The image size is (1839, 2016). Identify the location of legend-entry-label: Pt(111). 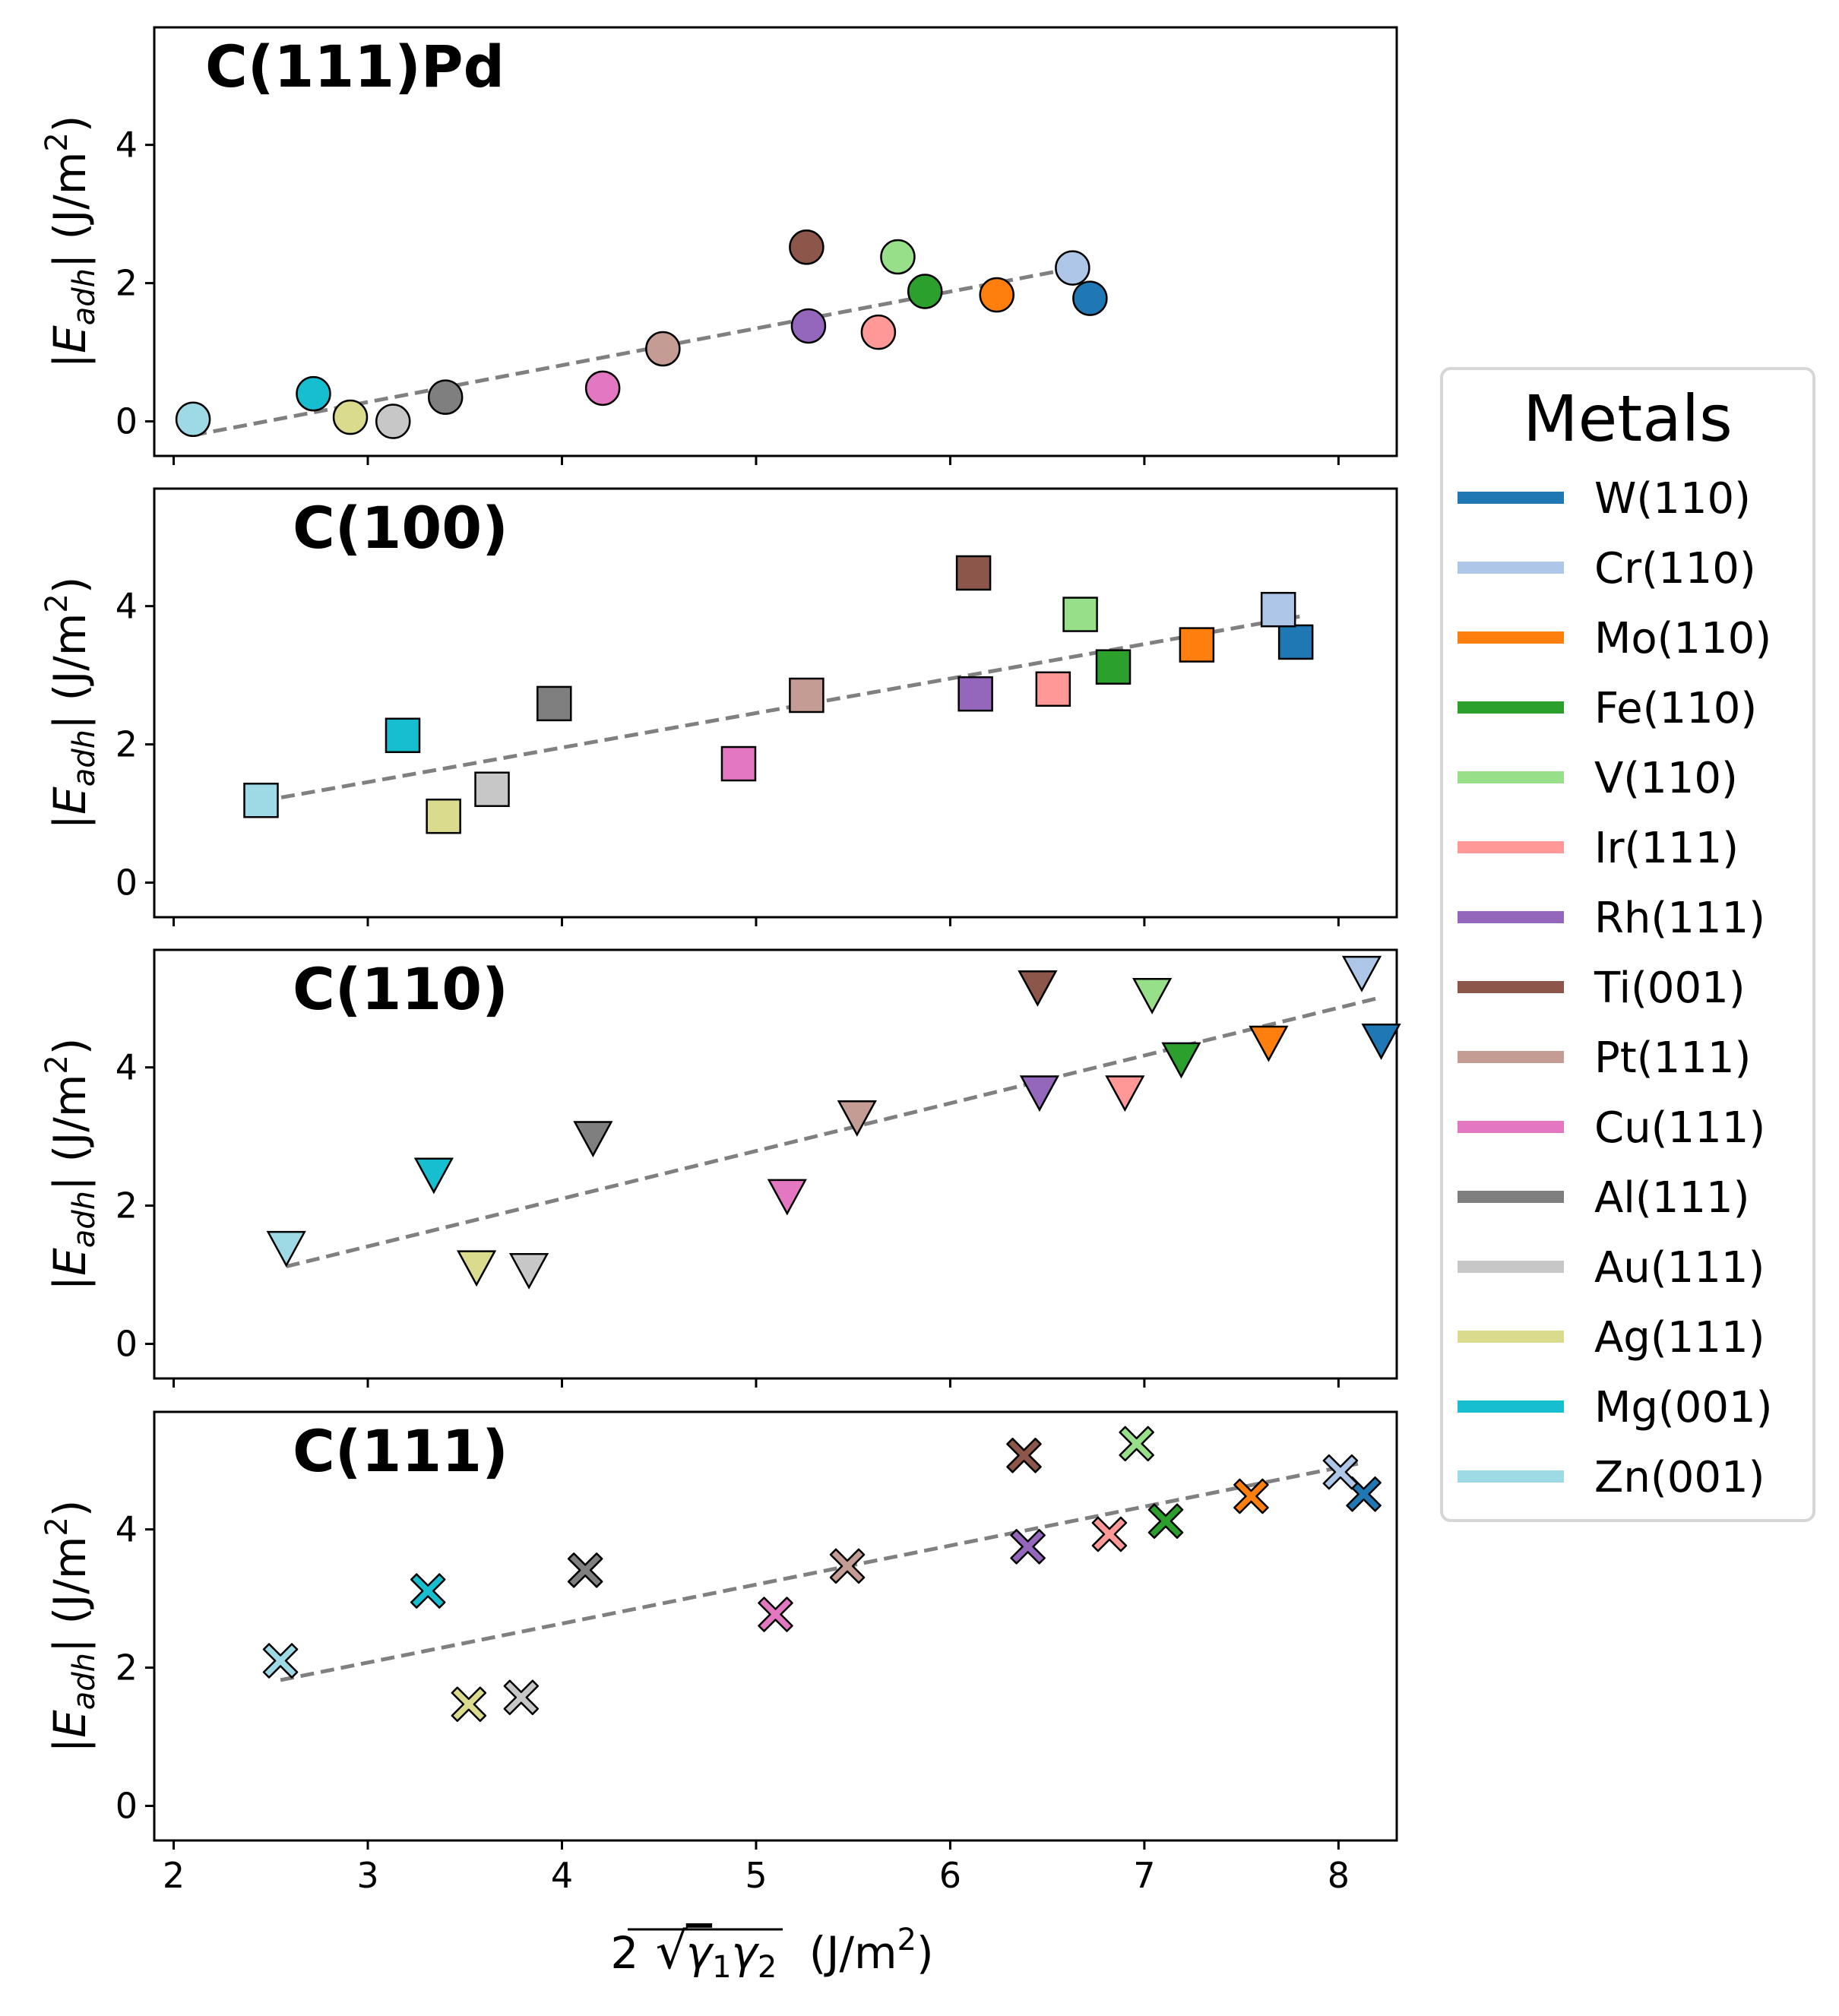
(1673, 1058).